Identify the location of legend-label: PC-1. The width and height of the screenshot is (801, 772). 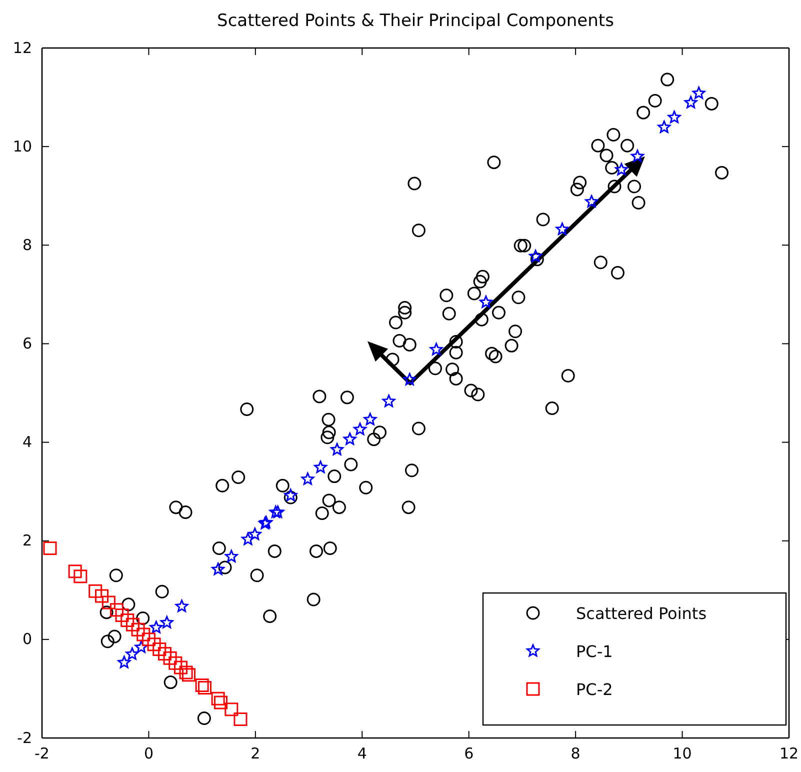
(594, 651).